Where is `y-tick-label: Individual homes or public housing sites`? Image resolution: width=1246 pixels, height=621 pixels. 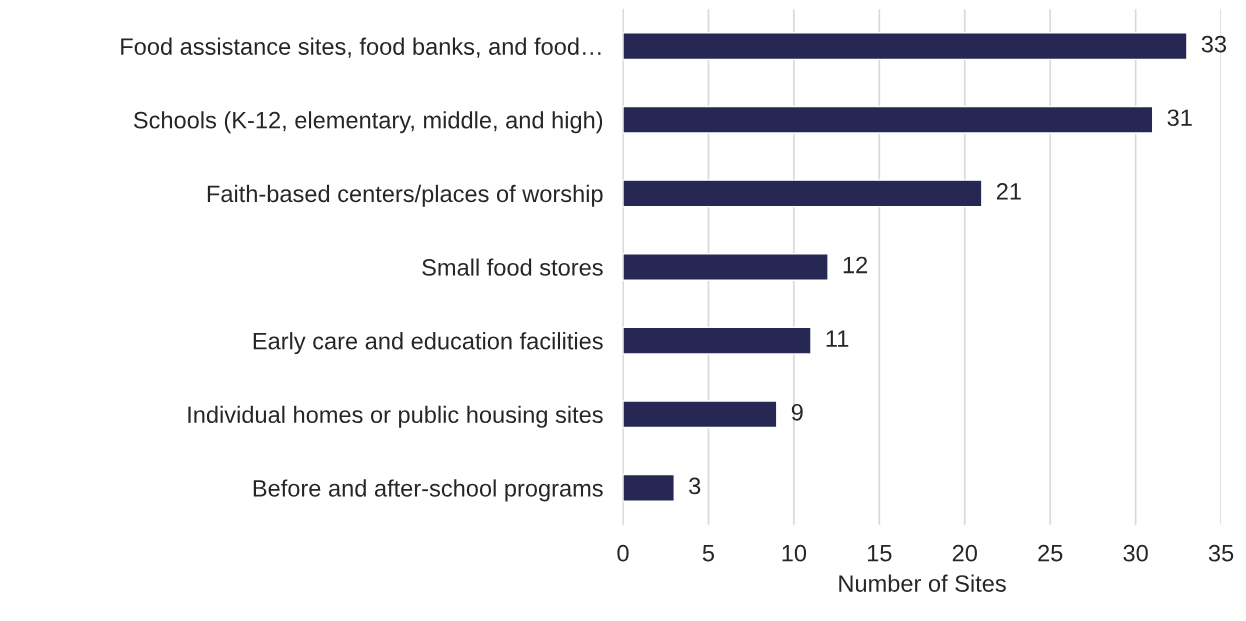 y-tick-label: Individual homes or public housing sites is located at coordinates (395, 416).